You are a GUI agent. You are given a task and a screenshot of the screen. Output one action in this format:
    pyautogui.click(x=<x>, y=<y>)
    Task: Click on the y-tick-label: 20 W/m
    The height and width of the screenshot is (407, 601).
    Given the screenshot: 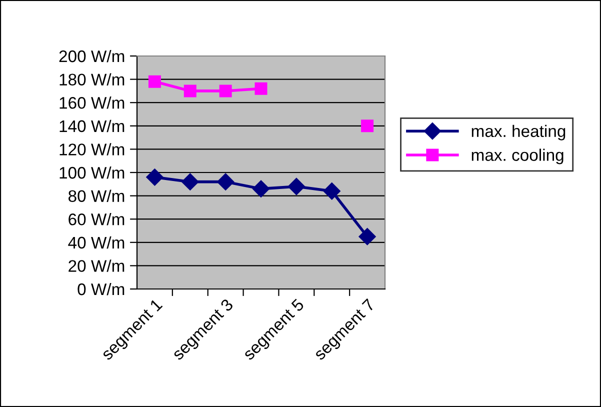 What is the action you would take?
    pyautogui.click(x=96, y=266)
    